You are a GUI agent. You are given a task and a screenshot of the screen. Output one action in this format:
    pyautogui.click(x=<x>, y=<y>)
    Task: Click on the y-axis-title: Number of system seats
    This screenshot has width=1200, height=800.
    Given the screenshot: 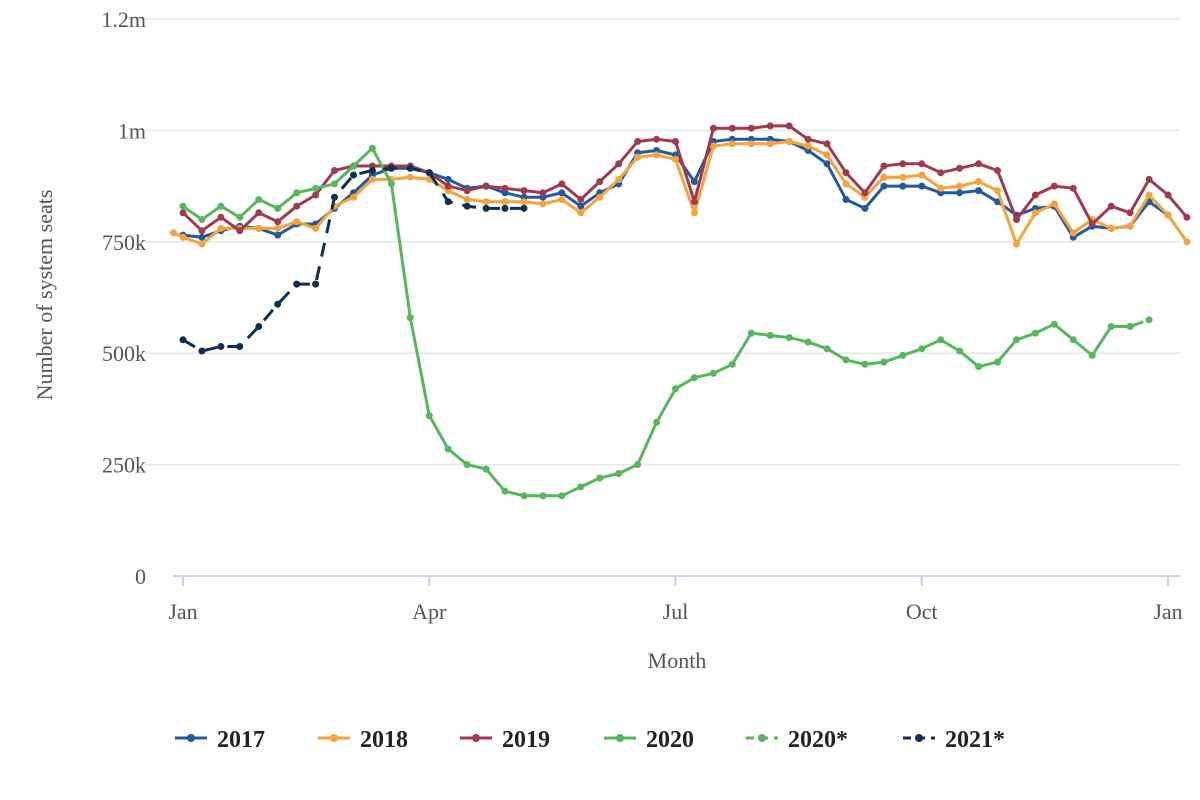 What is the action you would take?
    pyautogui.click(x=44, y=295)
    